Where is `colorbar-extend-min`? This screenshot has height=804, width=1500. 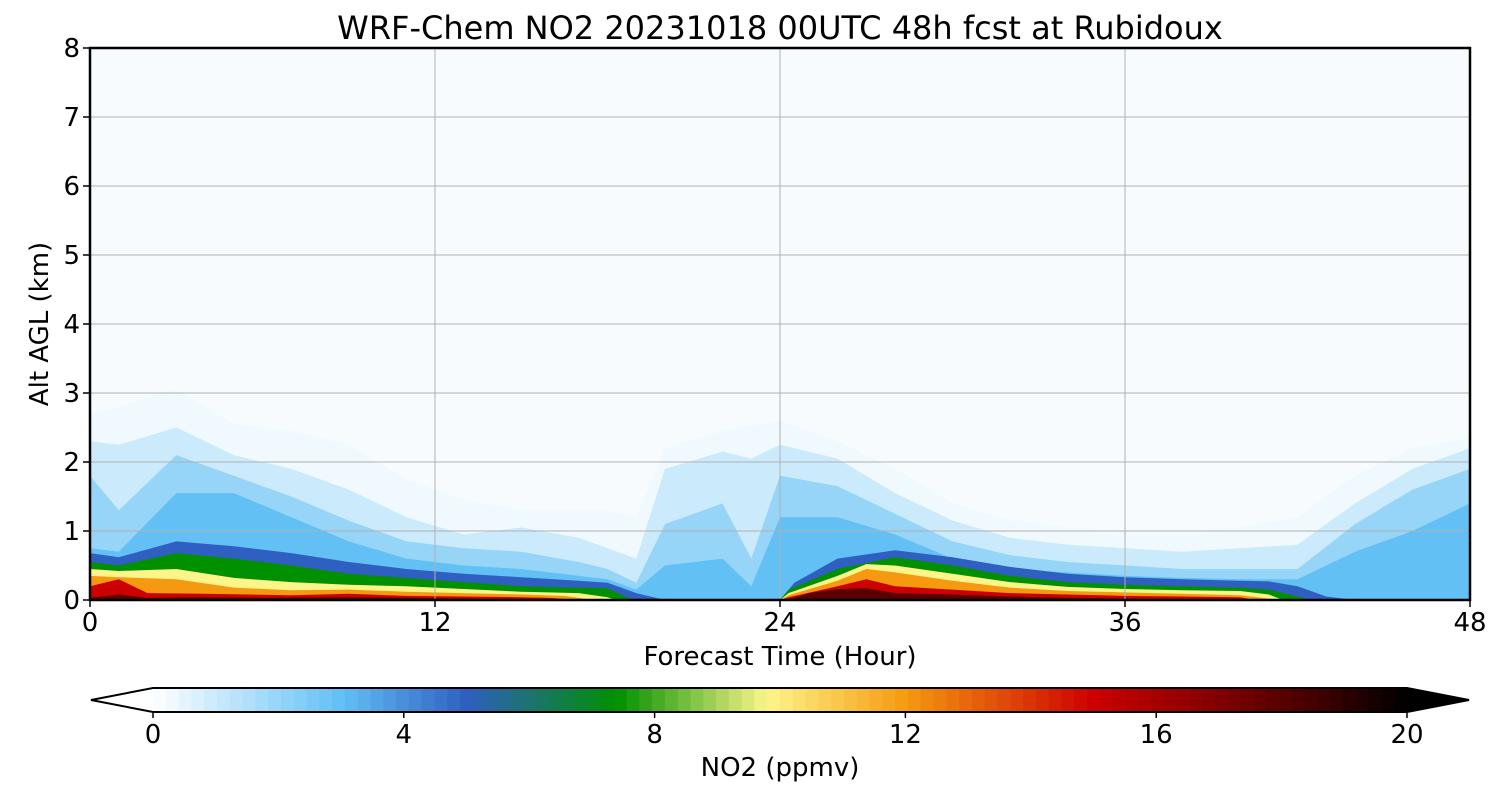 colorbar-extend-min is located at coordinates (122, 700).